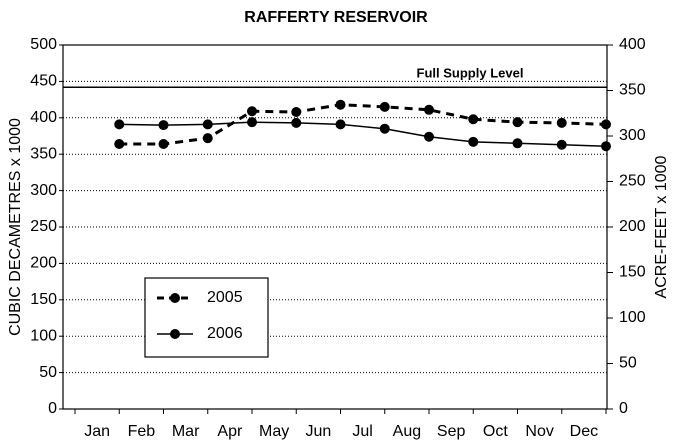 This screenshot has height=446, width=673. Describe the element at coordinates (451, 431) in the screenshot. I see `x-tick-label: Sep` at that location.